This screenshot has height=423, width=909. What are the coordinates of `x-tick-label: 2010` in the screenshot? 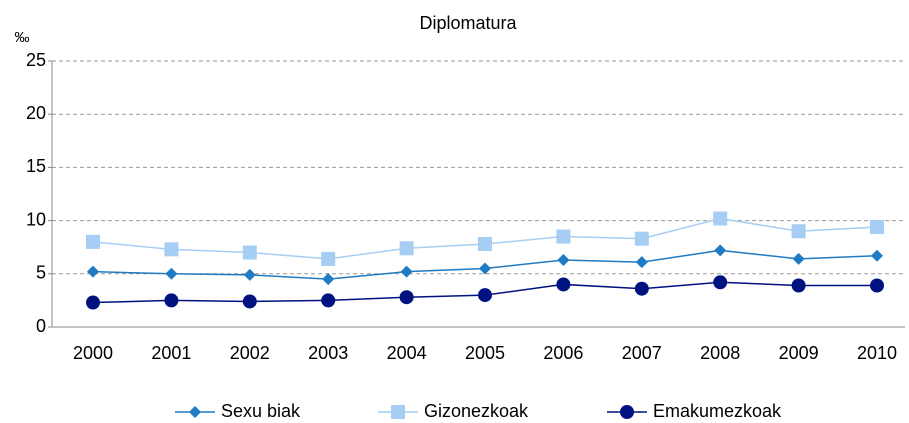 It's located at (877, 353).